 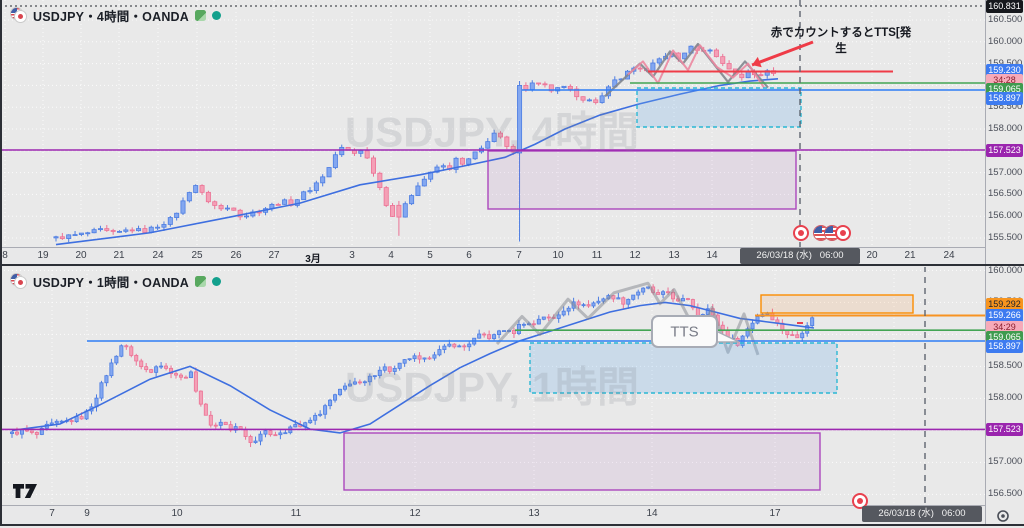 I want to click on market-status-icon, so click(x=201, y=15).